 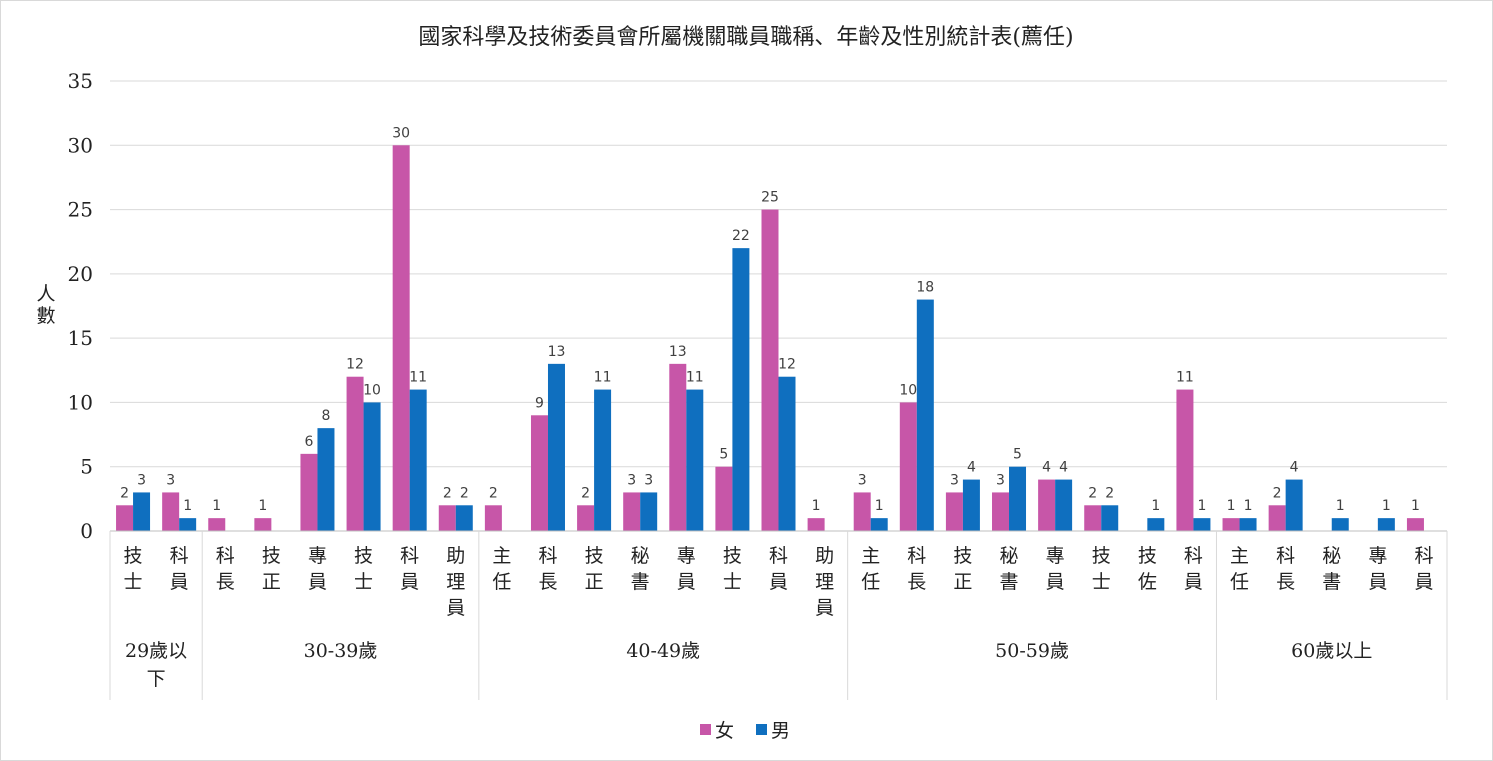 What do you see at coordinates (539, 403) in the screenshot?
I see `data-label: 9` at bounding box center [539, 403].